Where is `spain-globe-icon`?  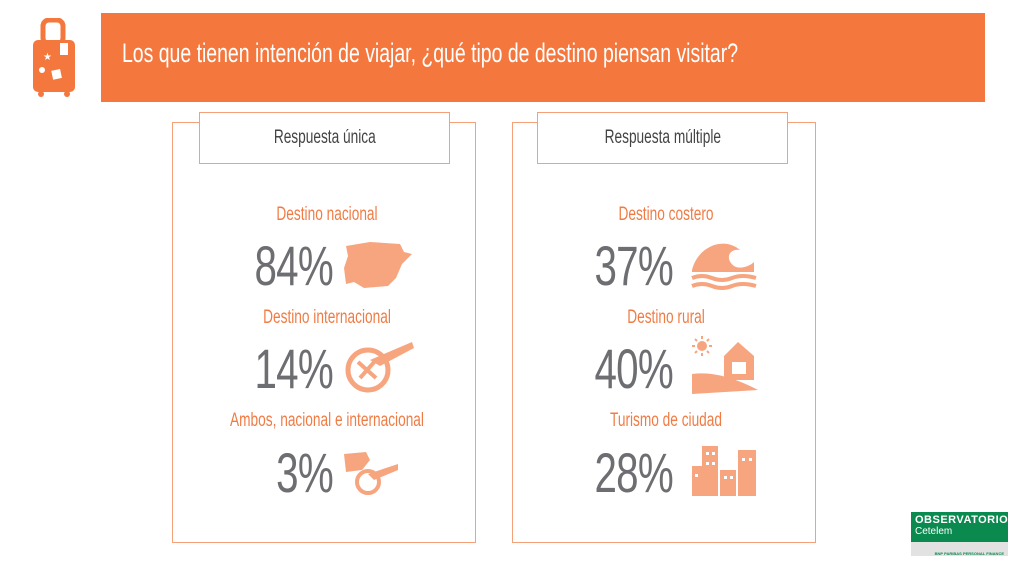
spain-globe-icon is located at coordinates (371, 473).